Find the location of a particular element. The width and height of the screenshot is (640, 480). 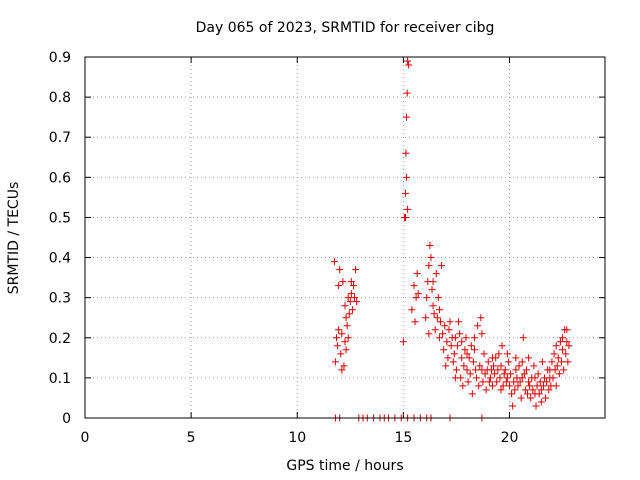

y-tick-labels: 0 0.1 0.2 0.3 0.4 0.5 0.6 0.7 0.8 0.9 is located at coordinates (60, 238).